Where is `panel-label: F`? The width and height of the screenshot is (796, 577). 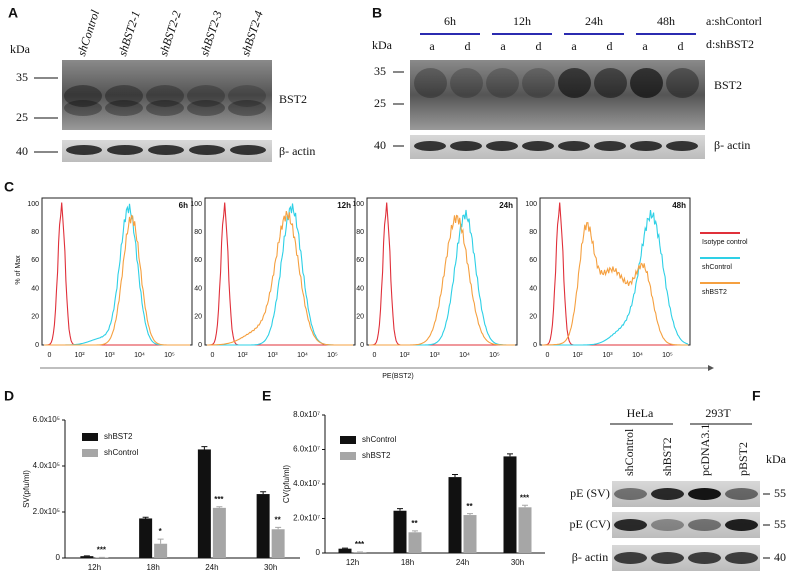 panel-label: F is located at coordinates (756, 396).